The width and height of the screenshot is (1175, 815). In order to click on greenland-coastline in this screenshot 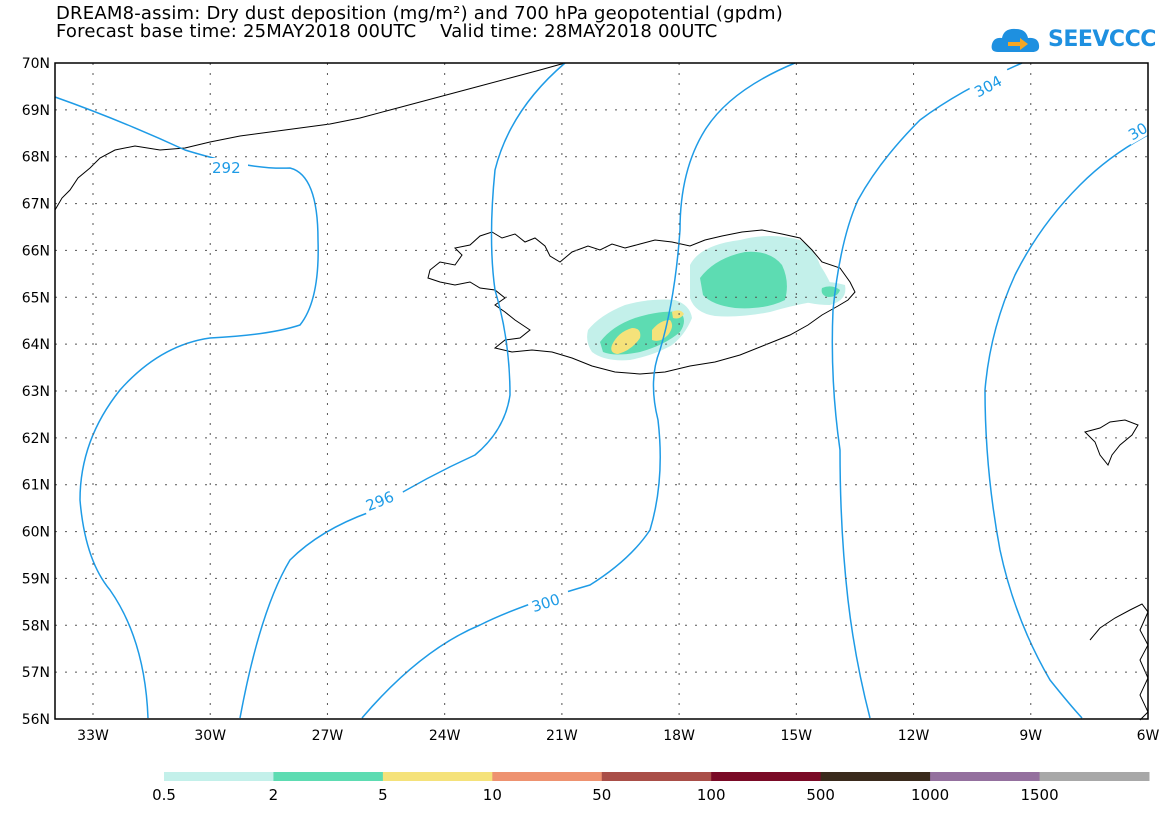, I will do `click(310, 136)`.